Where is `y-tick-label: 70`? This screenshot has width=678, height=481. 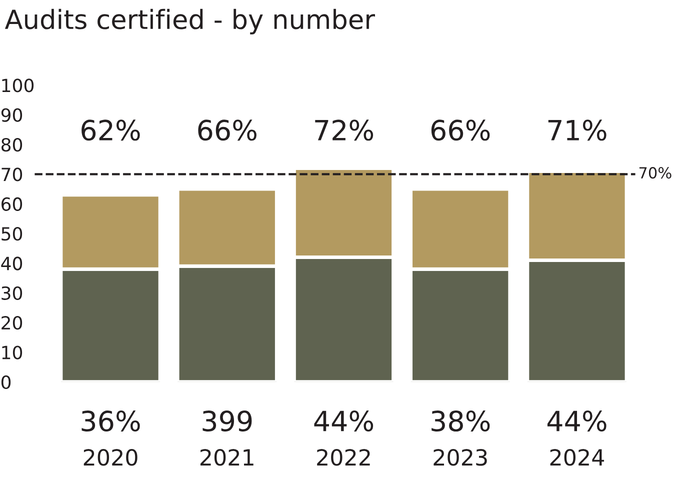
y-tick-label: 70 is located at coordinates (12, 175).